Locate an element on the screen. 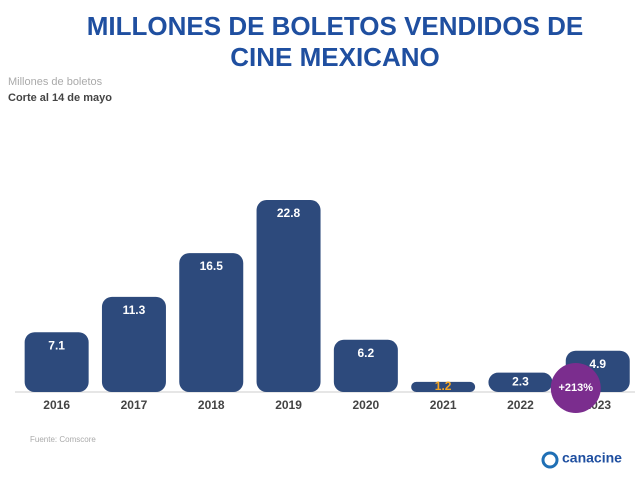  value-label: 4.9 is located at coordinates (597, 364).